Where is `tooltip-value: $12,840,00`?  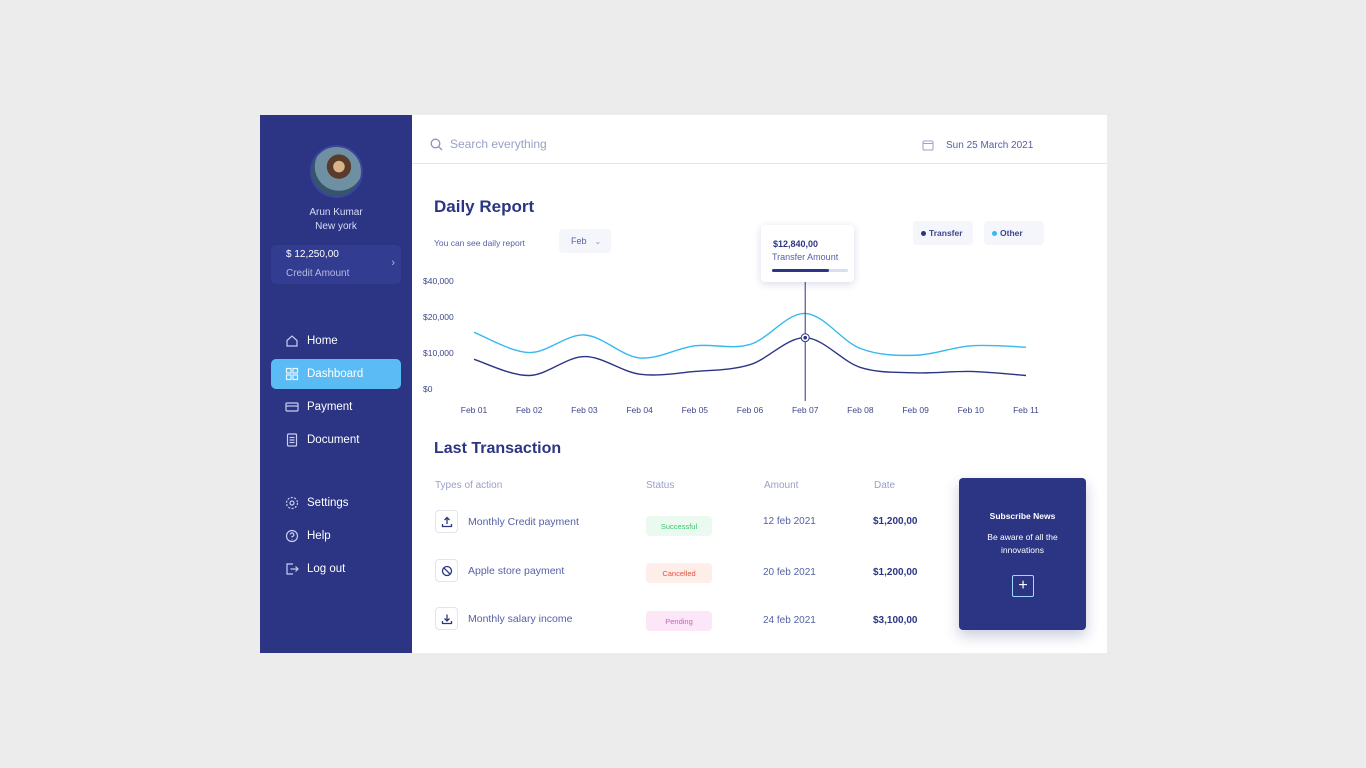
tooltip-value: $12,840,00 is located at coordinates (796, 244).